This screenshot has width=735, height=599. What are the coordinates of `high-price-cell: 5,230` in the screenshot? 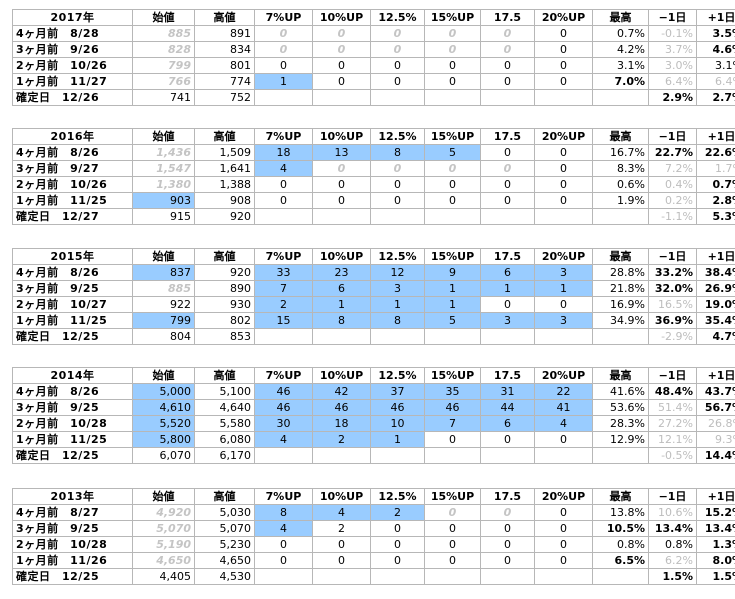 It's located at (224, 544).